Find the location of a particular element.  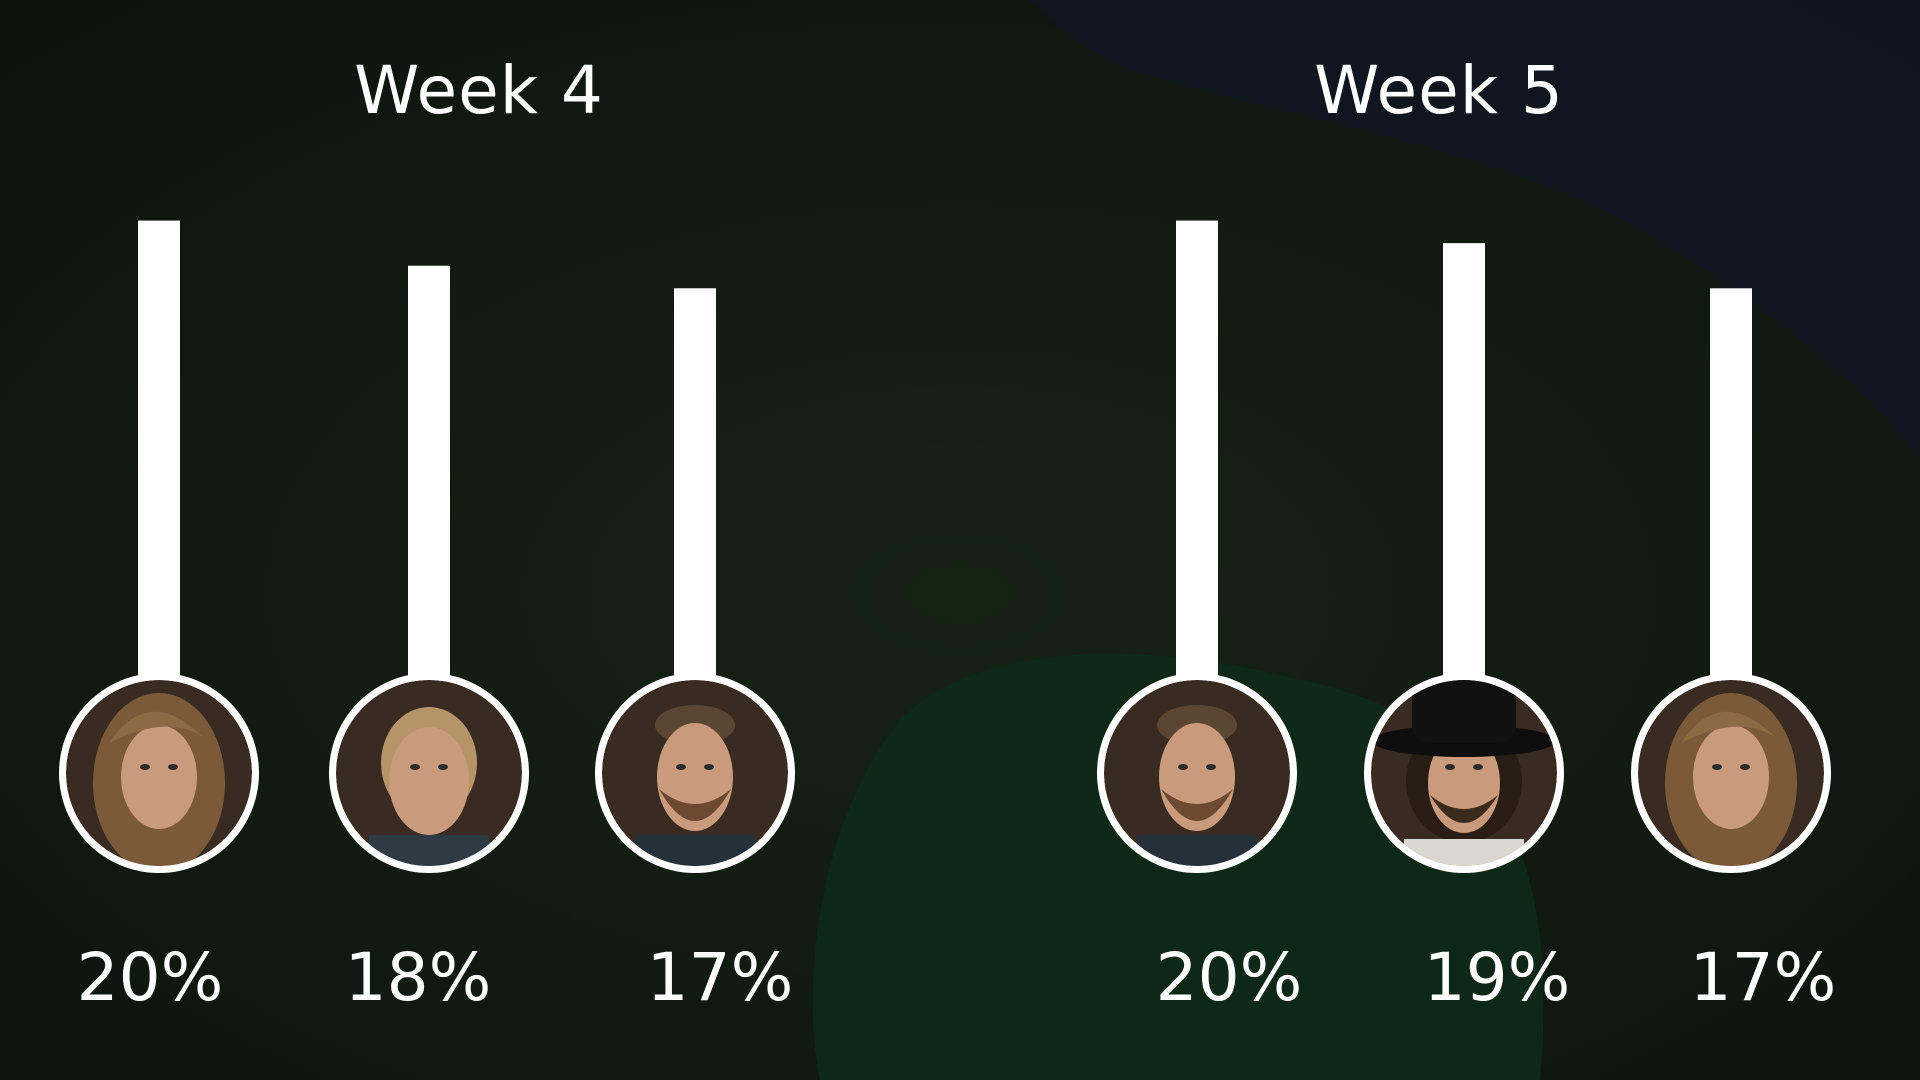

percent-label: 19% is located at coordinates (1497, 977).